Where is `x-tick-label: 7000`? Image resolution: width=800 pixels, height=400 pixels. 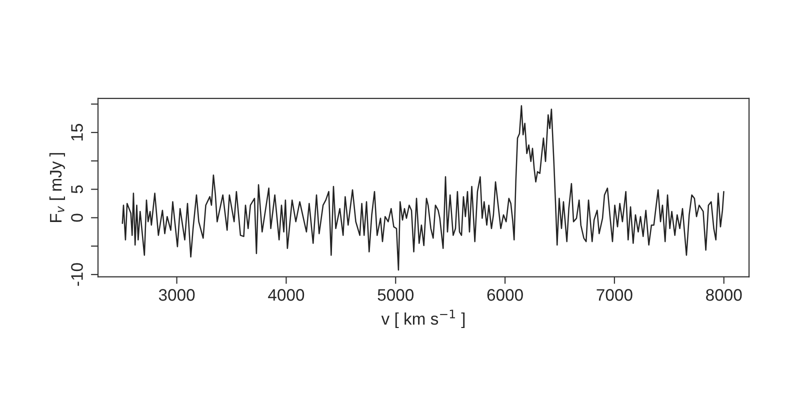 x-tick-label: 7000 is located at coordinates (614, 295).